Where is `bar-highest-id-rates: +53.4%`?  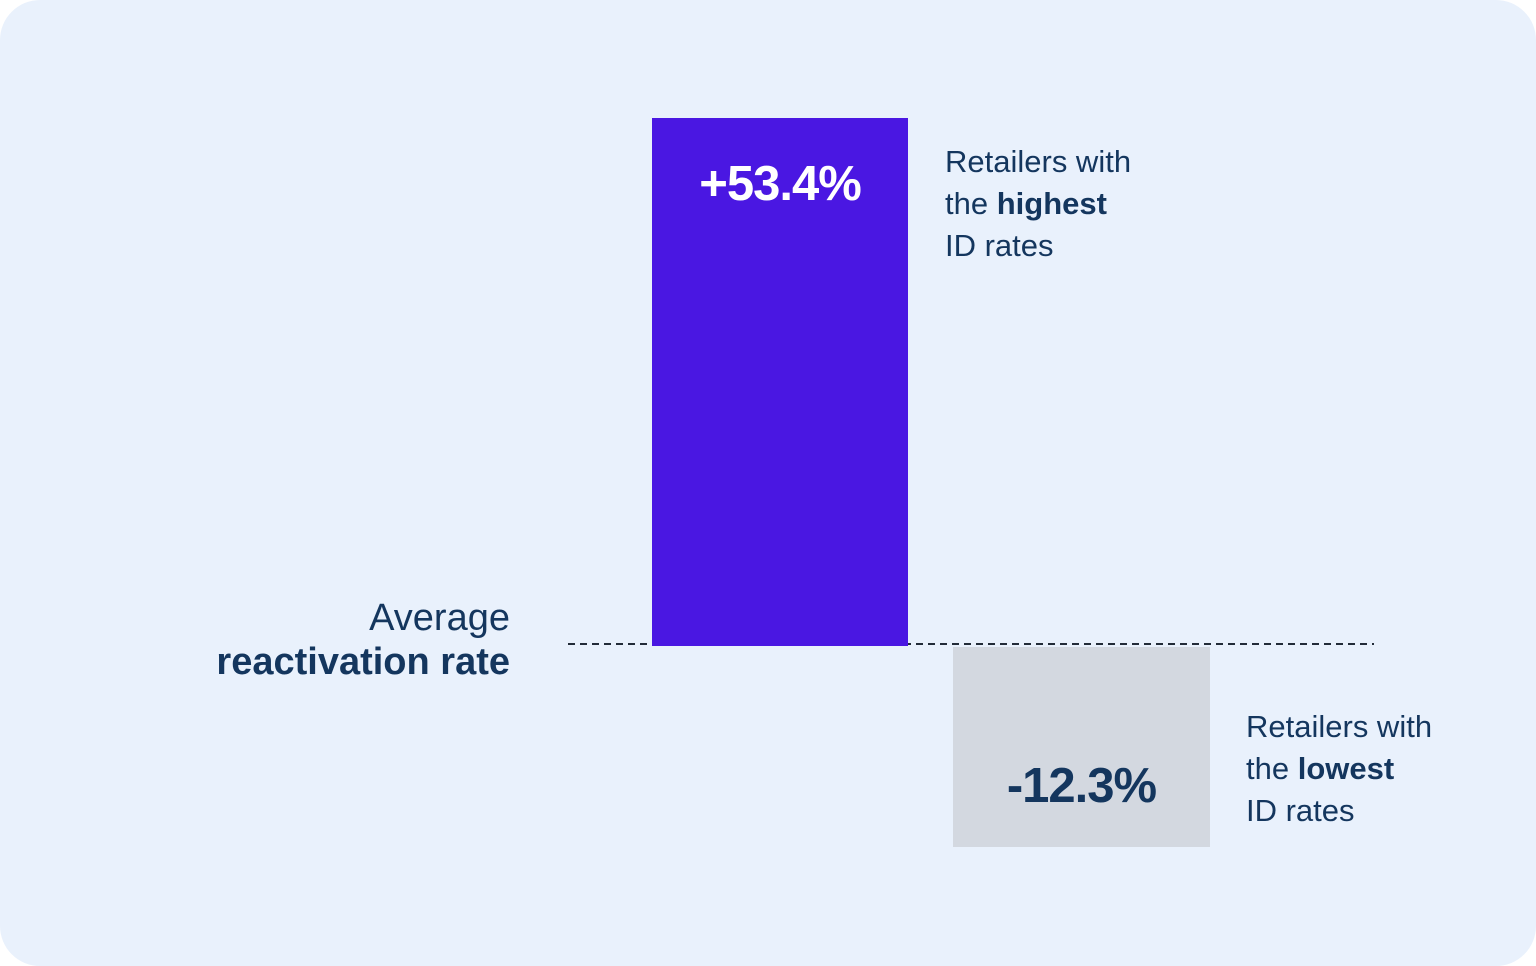 bar-highest-id-rates: +53.4% is located at coordinates (780, 382).